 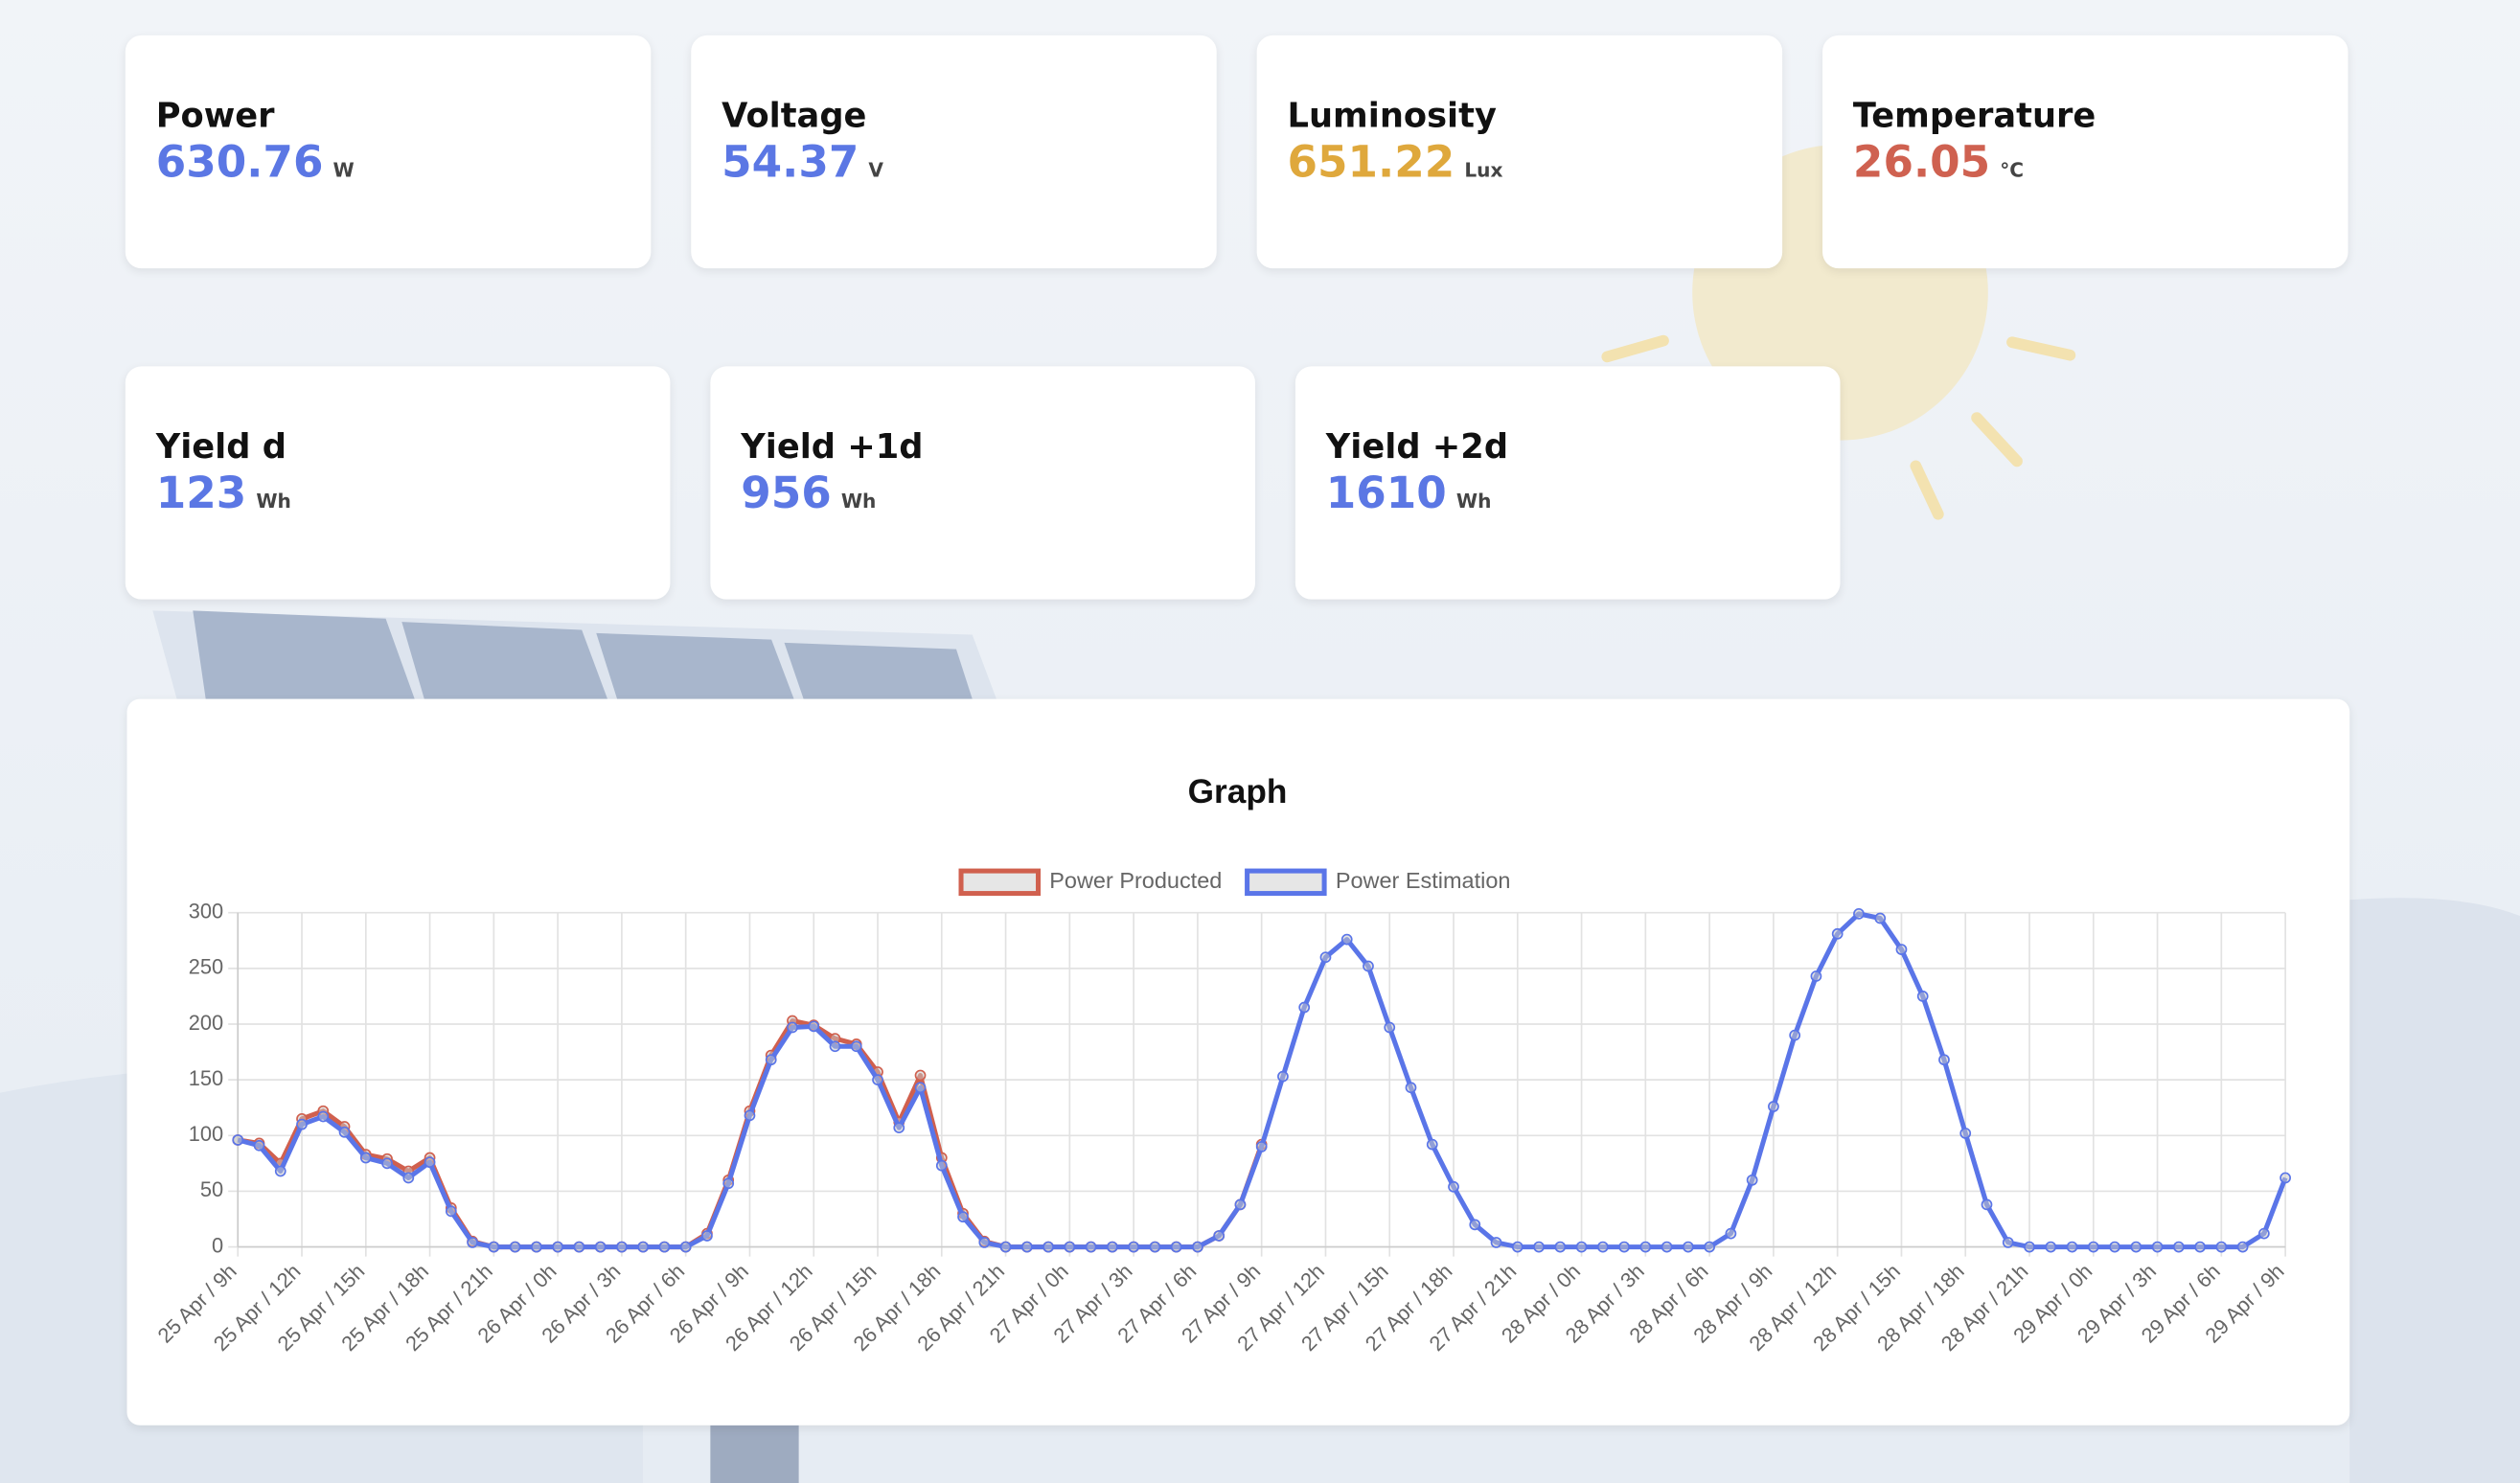 I want to click on card-value-row: 651.22 Lux, so click(x=1520, y=163).